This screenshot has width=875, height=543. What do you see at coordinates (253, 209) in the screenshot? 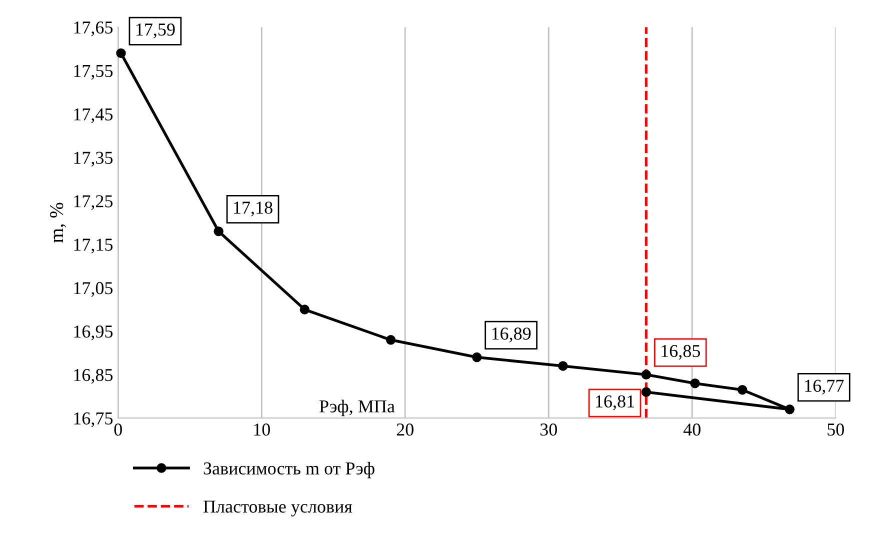
I see `data-label: 17,18` at bounding box center [253, 209].